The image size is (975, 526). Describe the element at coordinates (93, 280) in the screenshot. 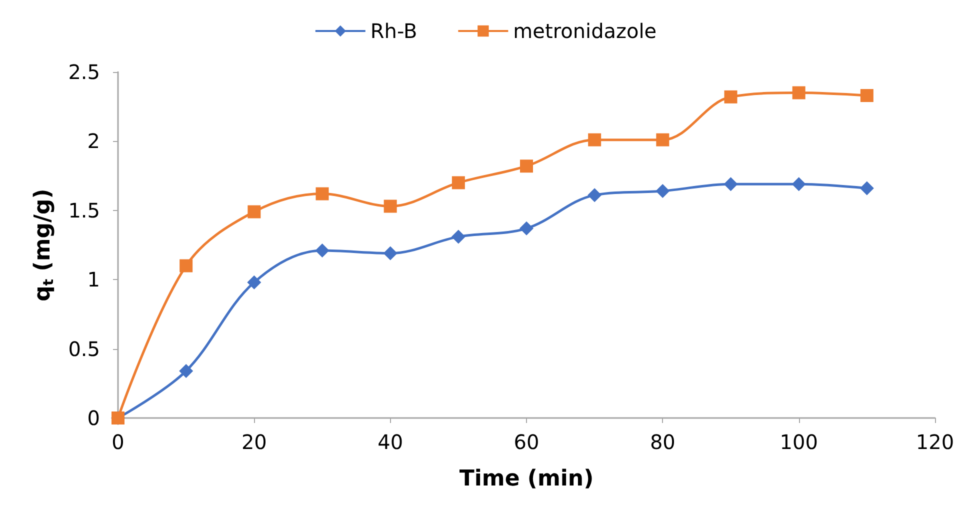

I see `y-tick-label: 1` at that location.